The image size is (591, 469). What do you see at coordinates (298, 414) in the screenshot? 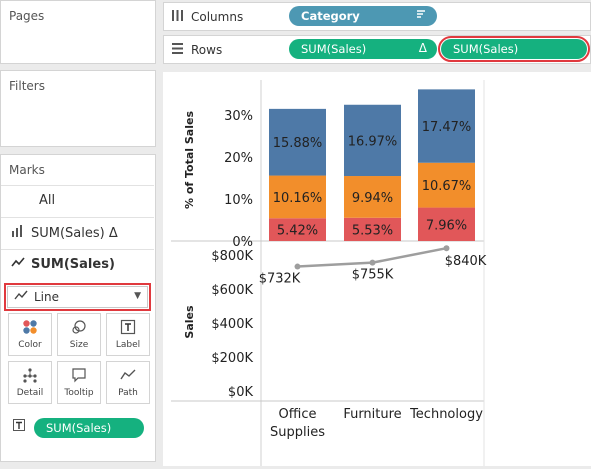
I see `x-category-label: Office` at bounding box center [298, 414].